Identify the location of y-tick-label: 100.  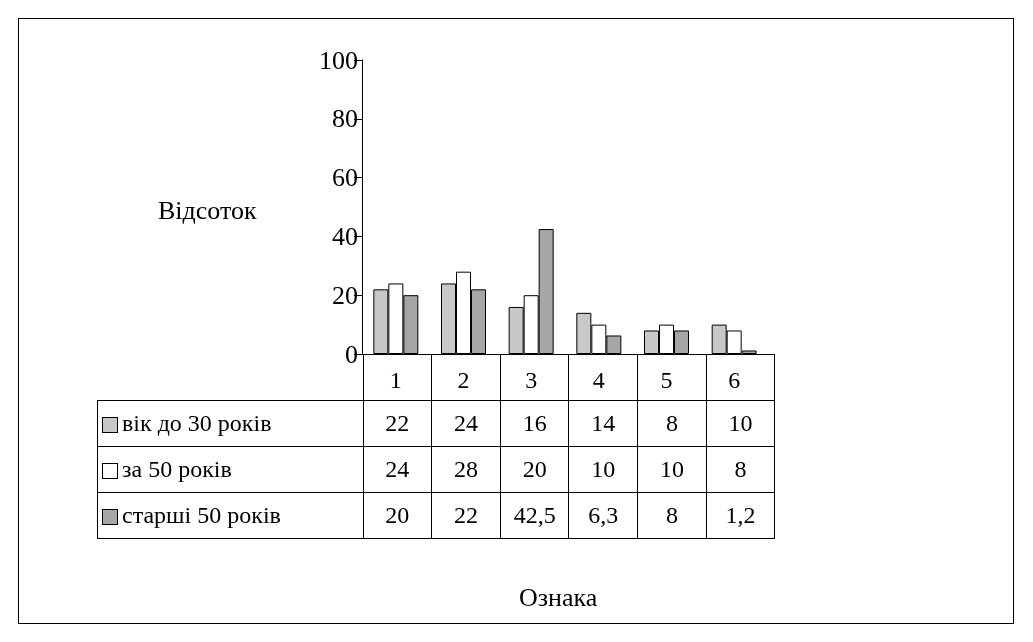
(338, 60).